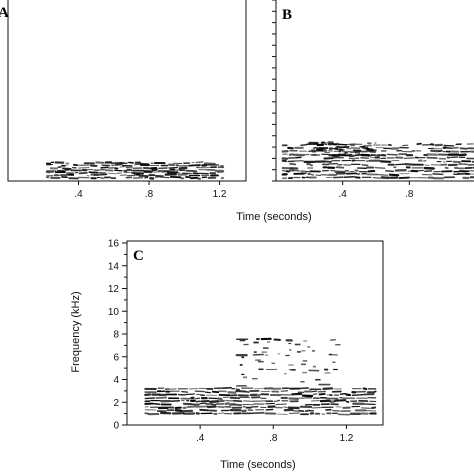  I want to click on panel-b-spectrogram, so click(377, 160).